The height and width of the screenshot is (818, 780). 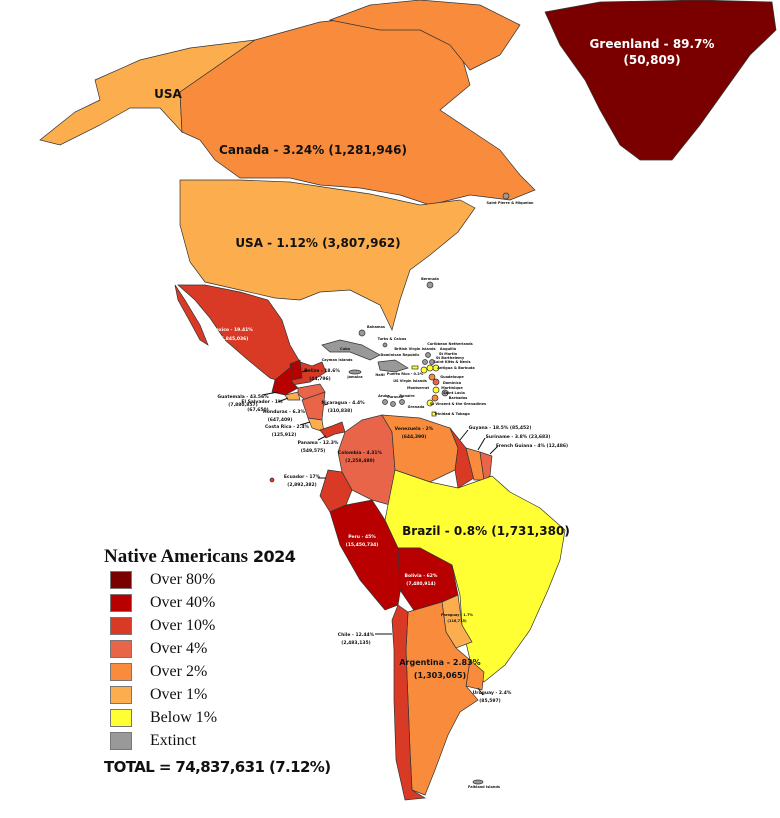 I want to click on label-usa: USA - 1.12% (3,807,962), so click(x=317, y=243).